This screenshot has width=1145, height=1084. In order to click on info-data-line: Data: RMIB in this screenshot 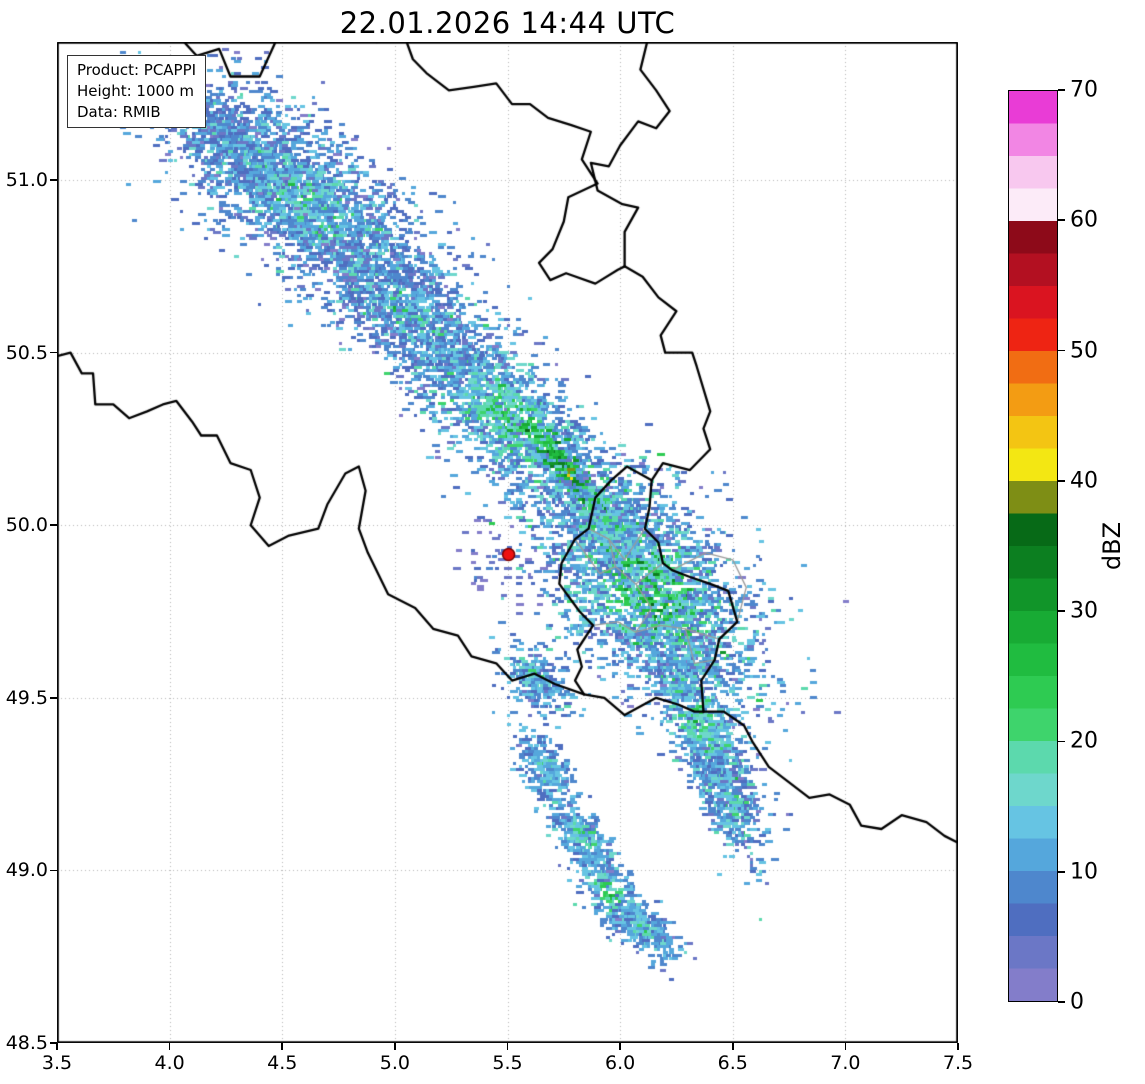, I will do `click(119, 112)`.